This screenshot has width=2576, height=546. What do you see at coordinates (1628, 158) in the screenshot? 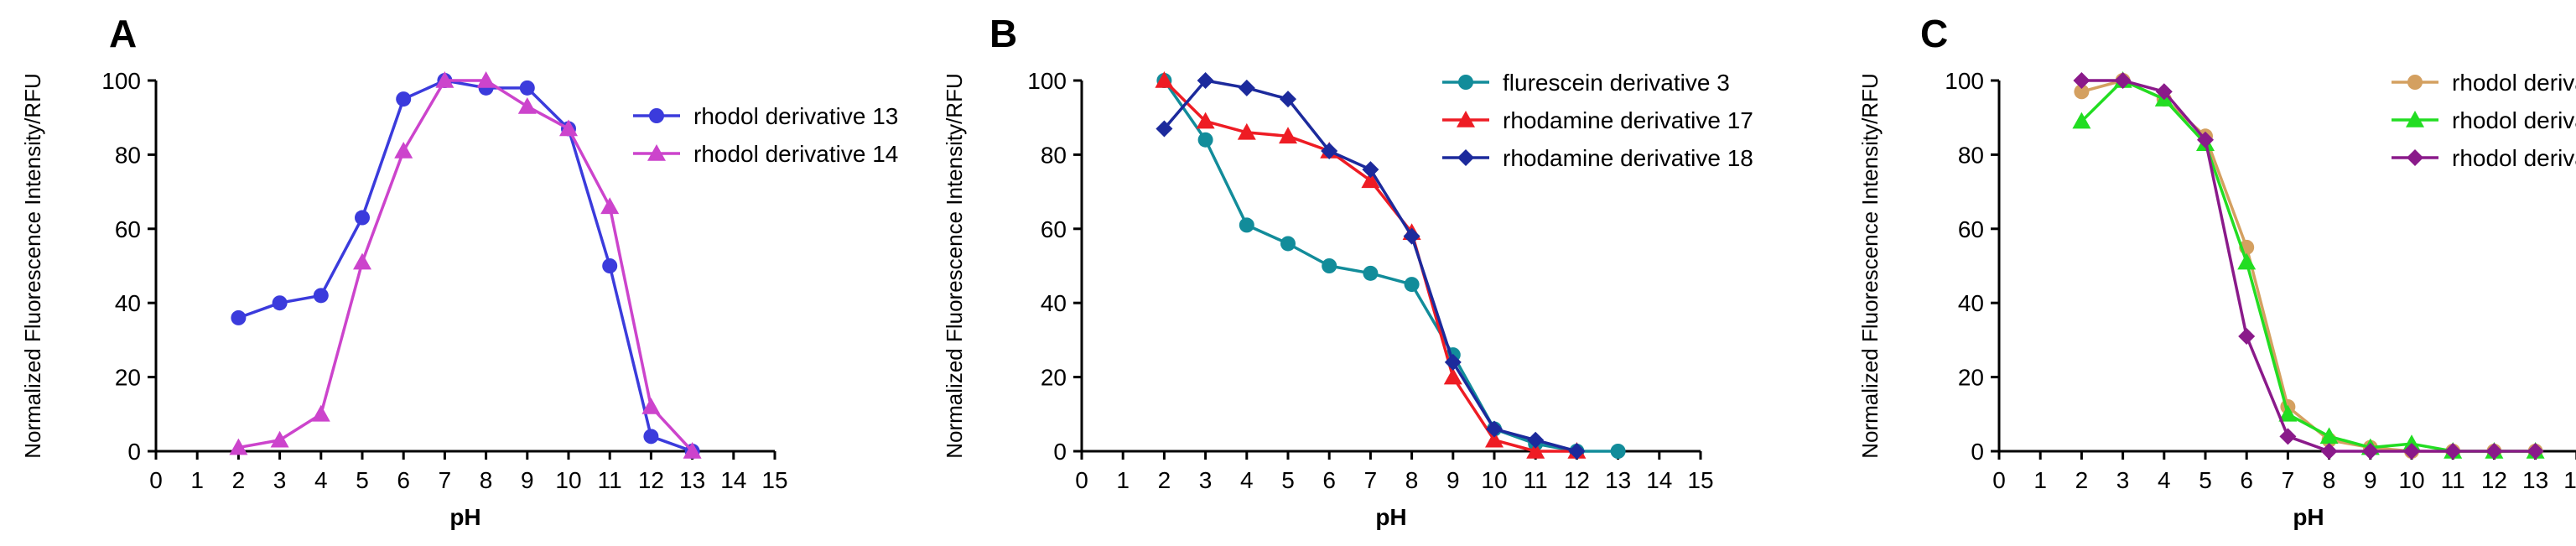
I see `legend-label: rhodamine derivative 18` at bounding box center [1628, 158].